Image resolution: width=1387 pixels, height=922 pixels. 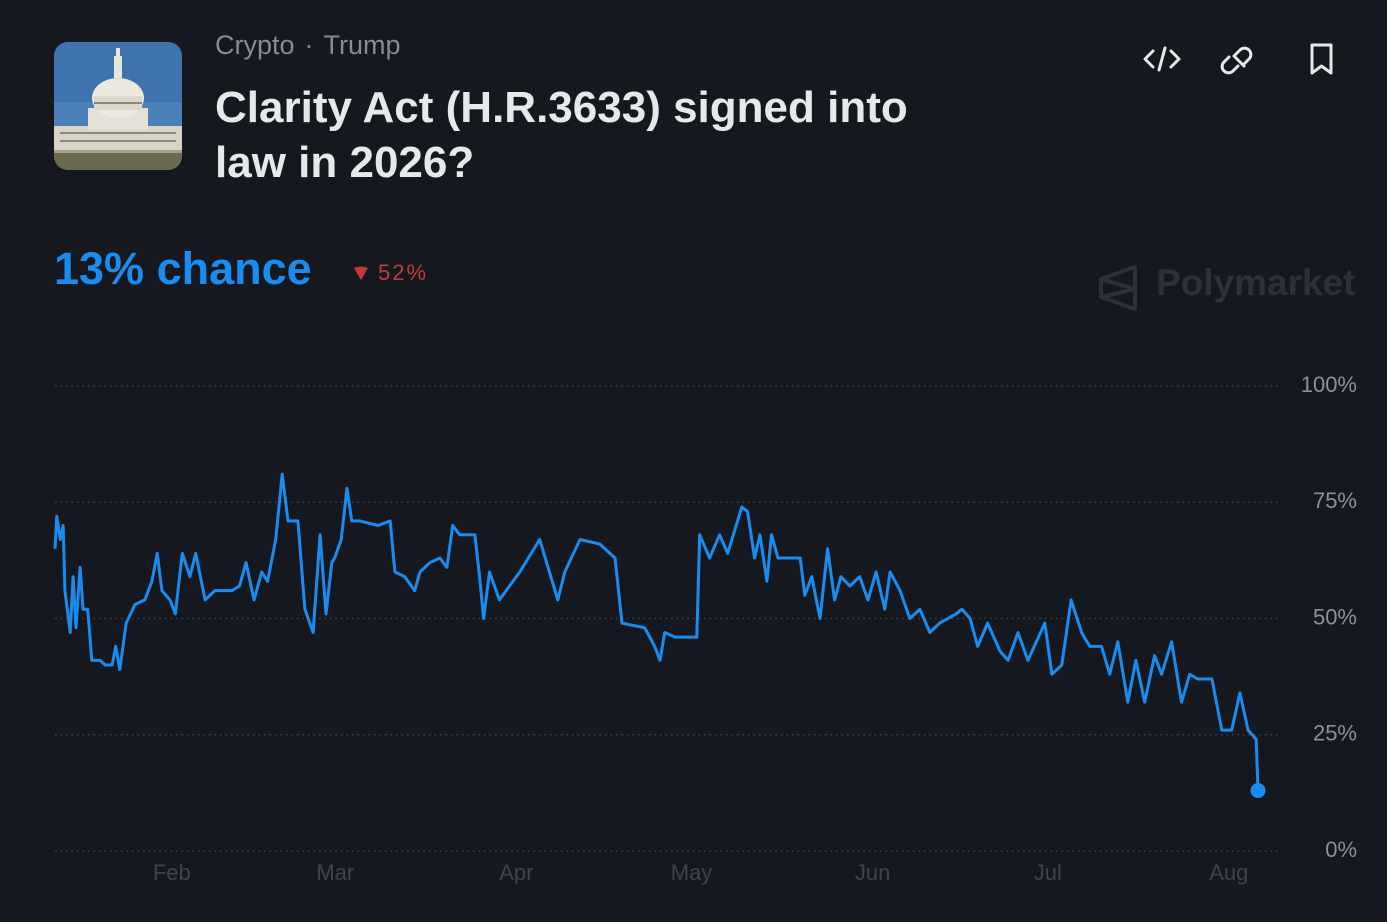 What do you see at coordinates (255, 45) in the screenshot?
I see `category: Crypto` at bounding box center [255, 45].